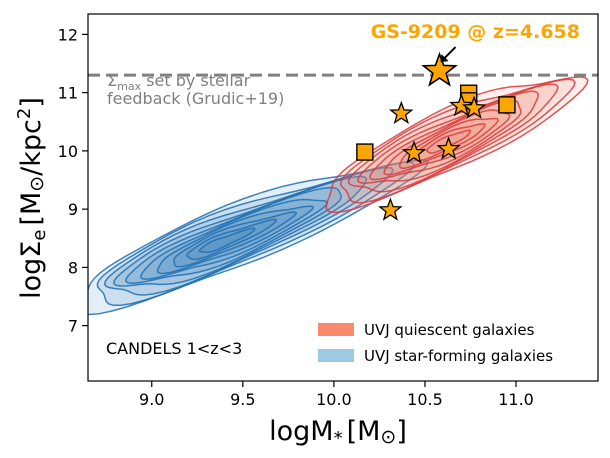 This screenshot has width=610, height=458. Describe the element at coordinates (73, 267) in the screenshot. I see `y-tick-label: 8` at that location.